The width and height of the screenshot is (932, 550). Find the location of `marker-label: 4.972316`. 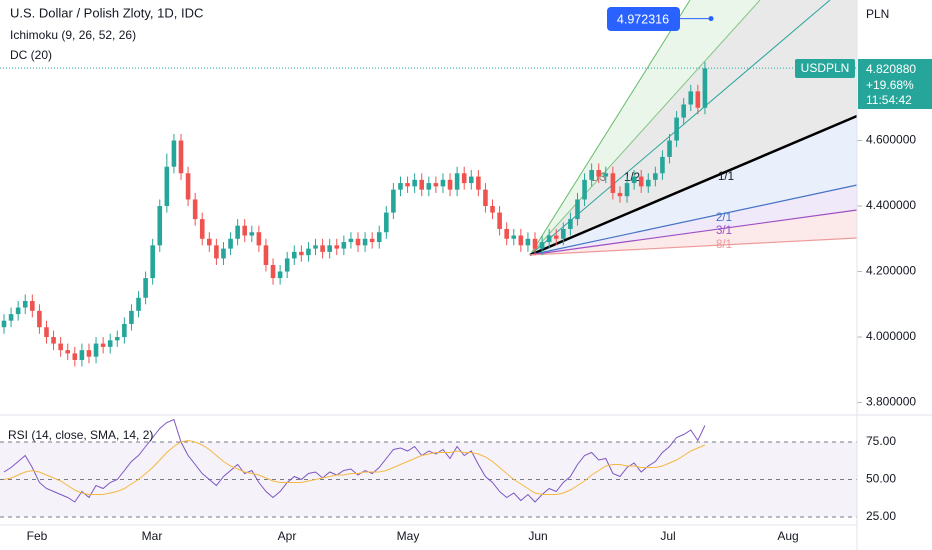

marker-label: 4.972316 is located at coordinates (643, 19).